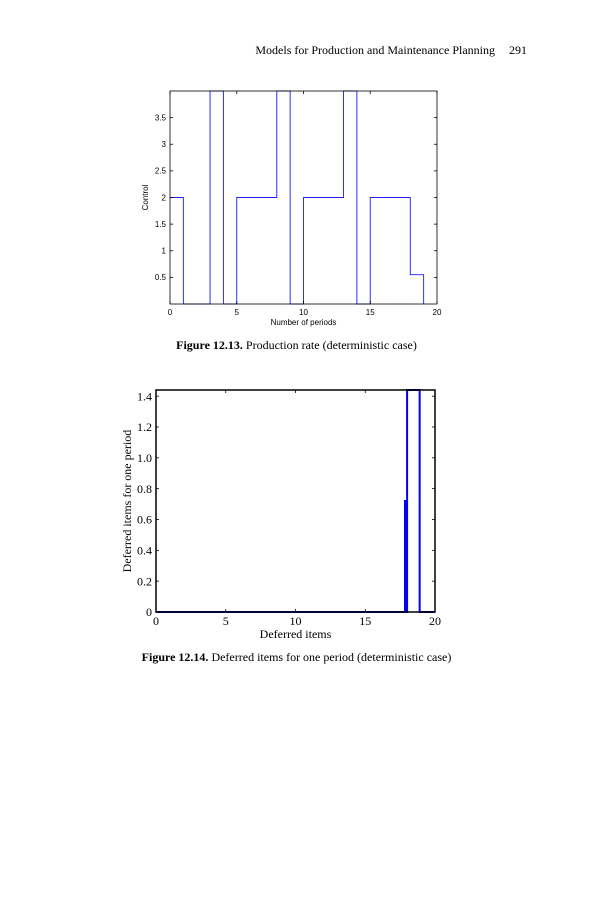 The height and width of the screenshot is (900, 593). I want to click on y-tick-label: 3.5, so click(161, 117).